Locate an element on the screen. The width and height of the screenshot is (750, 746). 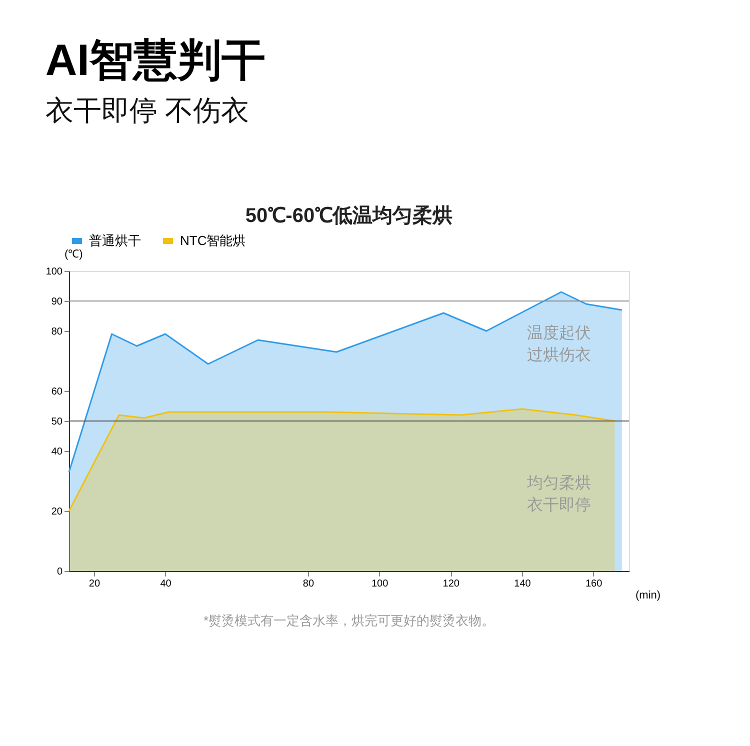
x-tick-label: 120 is located at coordinates (451, 584).